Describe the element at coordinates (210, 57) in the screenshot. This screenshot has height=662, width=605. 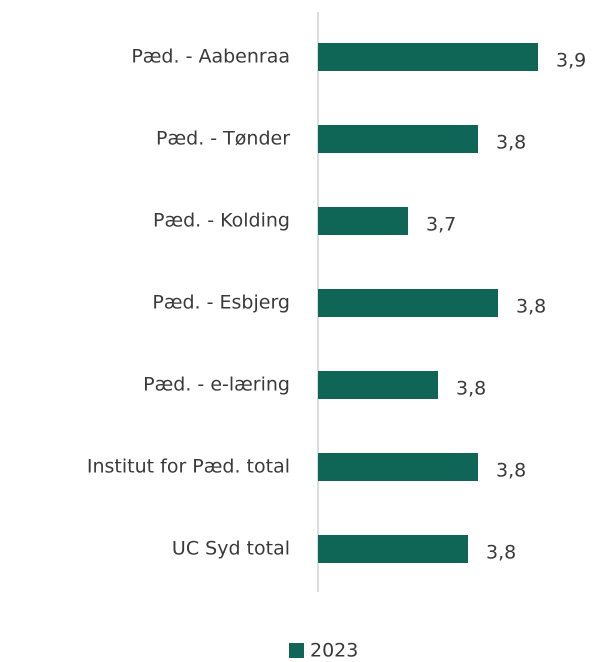
I see `category-label: Pæd. - Aabenraa` at that location.